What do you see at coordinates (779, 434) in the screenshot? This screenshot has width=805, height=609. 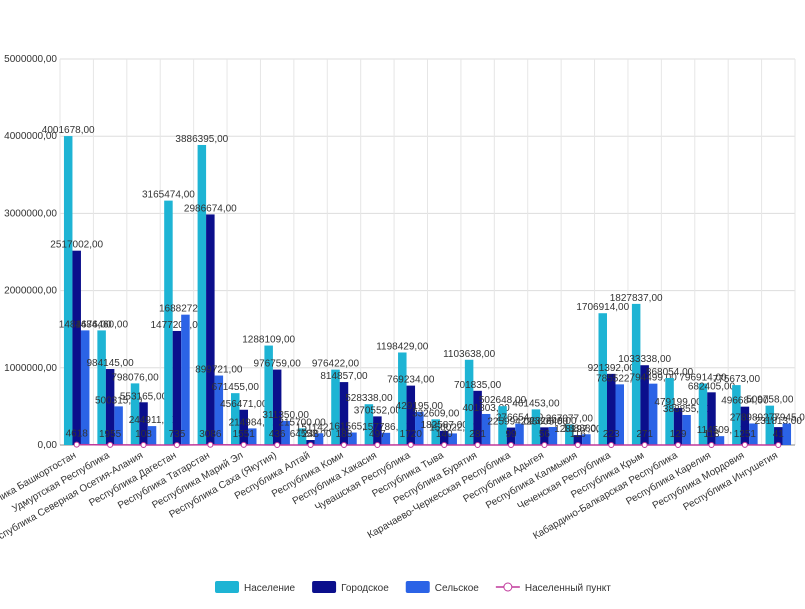 I see `data-label: 41` at bounding box center [779, 434].